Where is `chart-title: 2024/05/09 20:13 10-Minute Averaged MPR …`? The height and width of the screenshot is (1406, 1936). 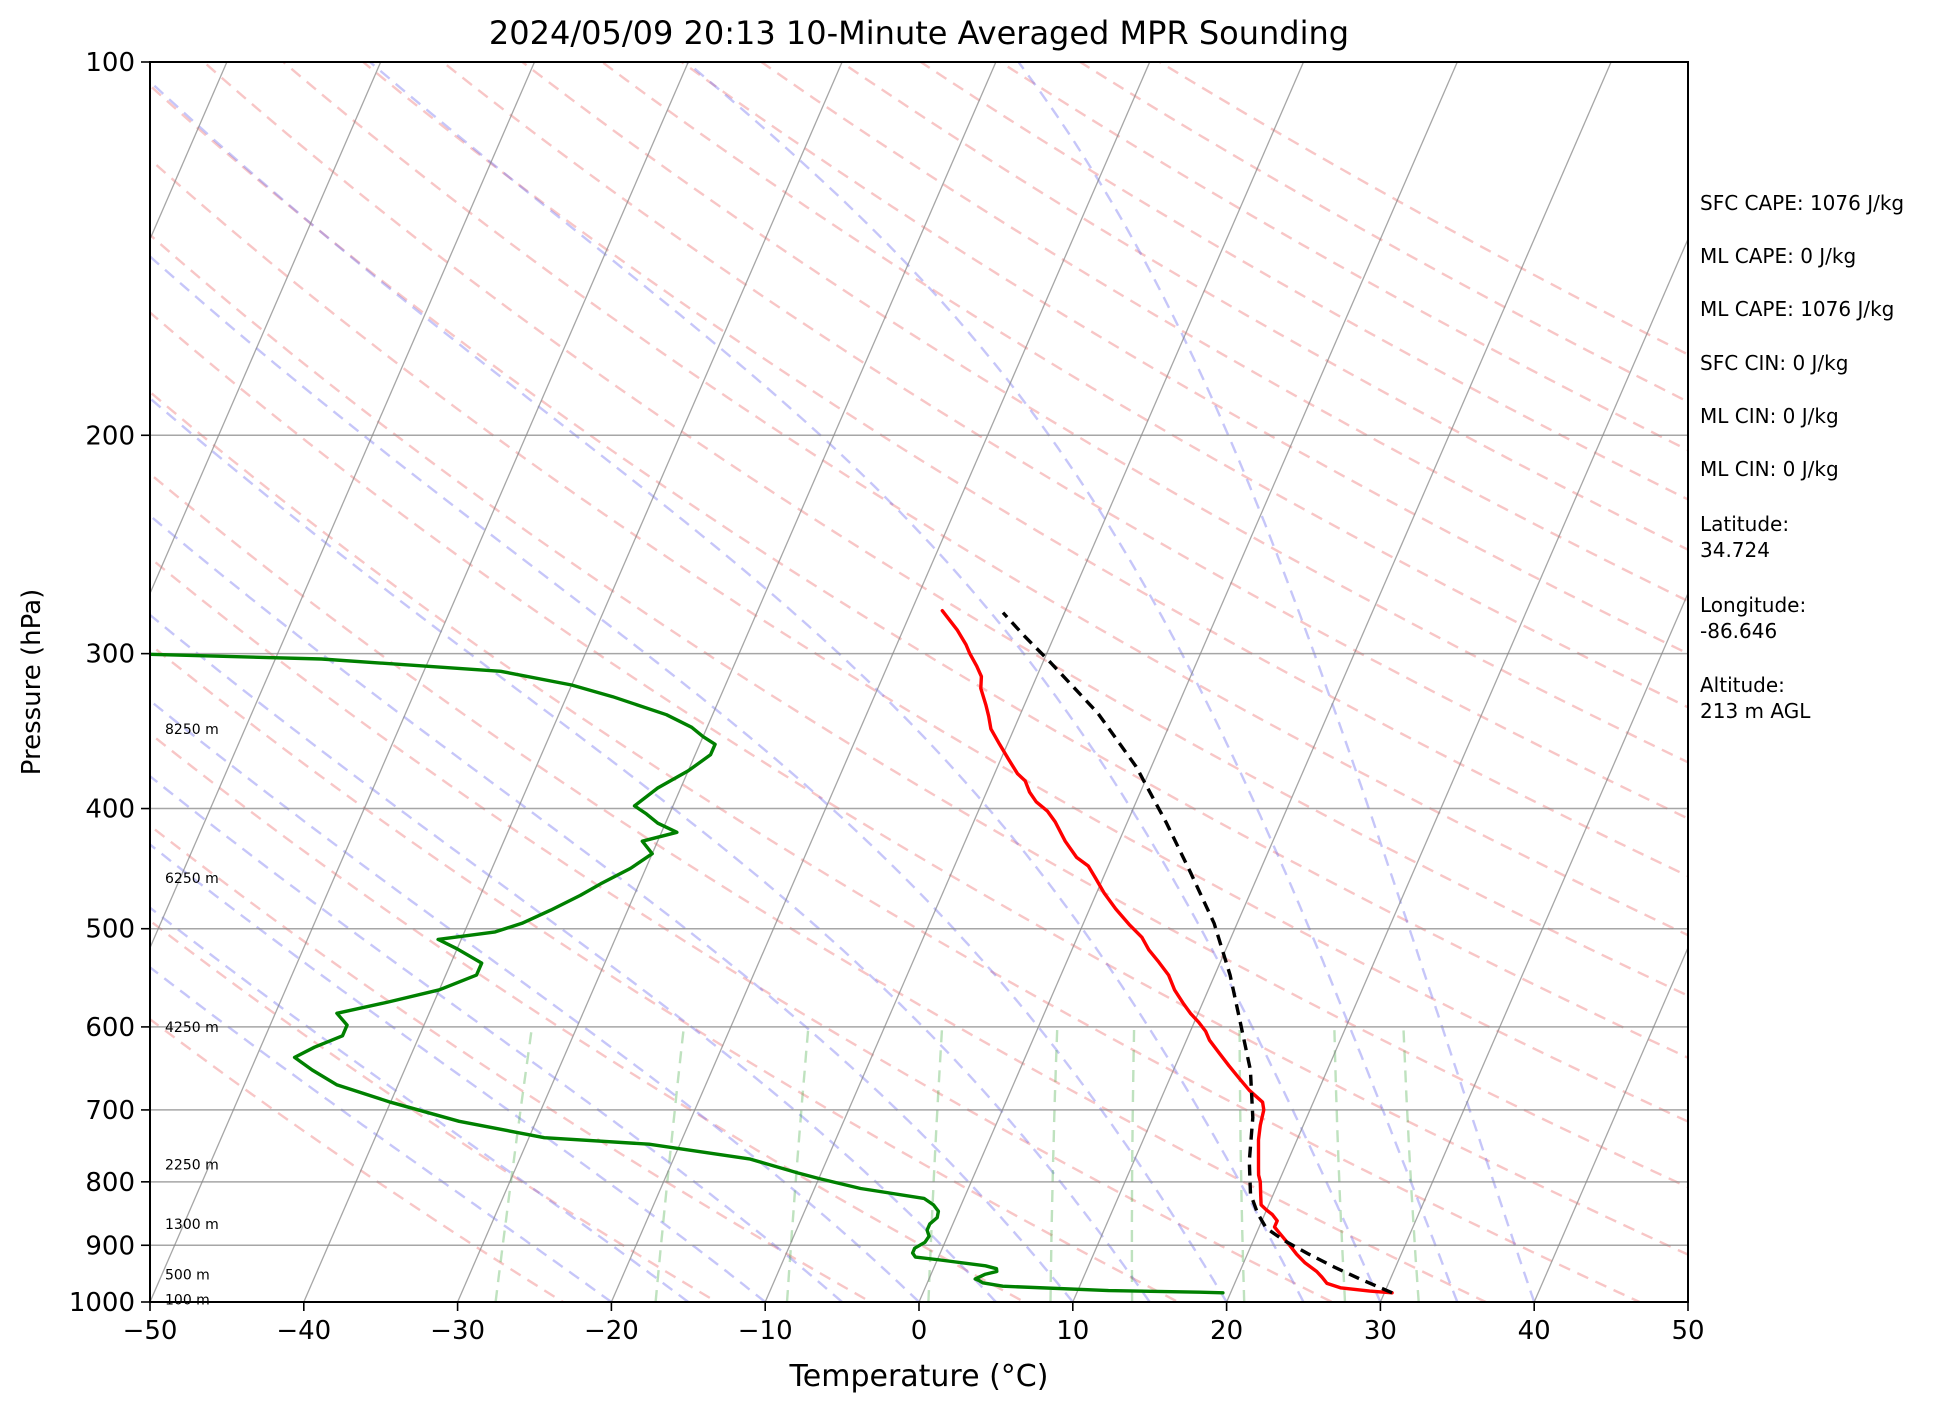
chart-title: 2024/05/09 20:13 10-Minute Averaged MPR … is located at coordinates (919, 33).